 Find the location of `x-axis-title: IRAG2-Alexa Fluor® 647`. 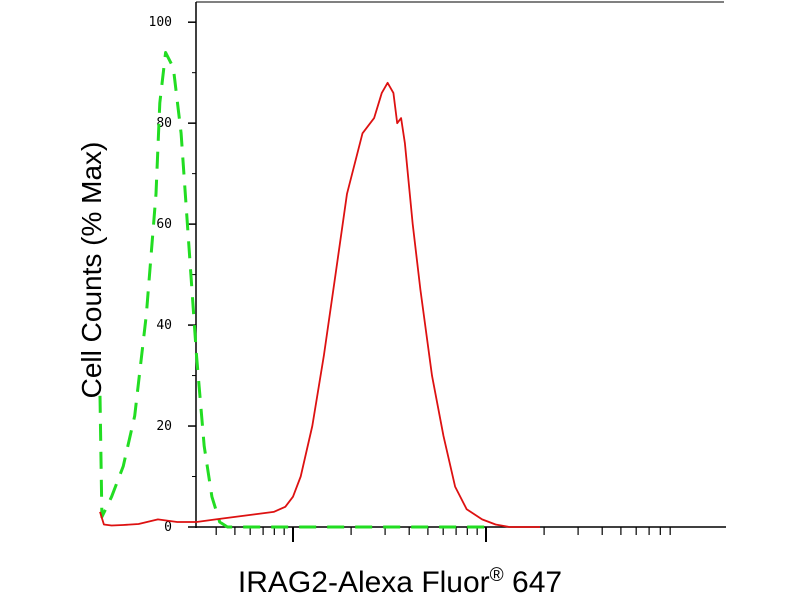

x-axis-title: IRAG2-Alexa Fluor® 647 is located at coordinates (400, 582).